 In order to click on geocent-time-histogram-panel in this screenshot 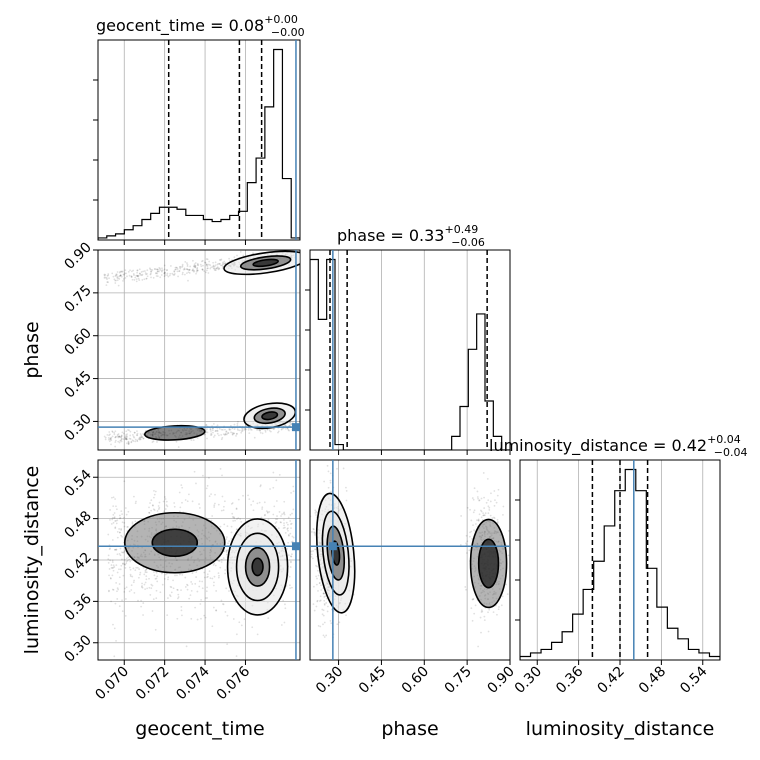, I will do `click(197, 142)`.